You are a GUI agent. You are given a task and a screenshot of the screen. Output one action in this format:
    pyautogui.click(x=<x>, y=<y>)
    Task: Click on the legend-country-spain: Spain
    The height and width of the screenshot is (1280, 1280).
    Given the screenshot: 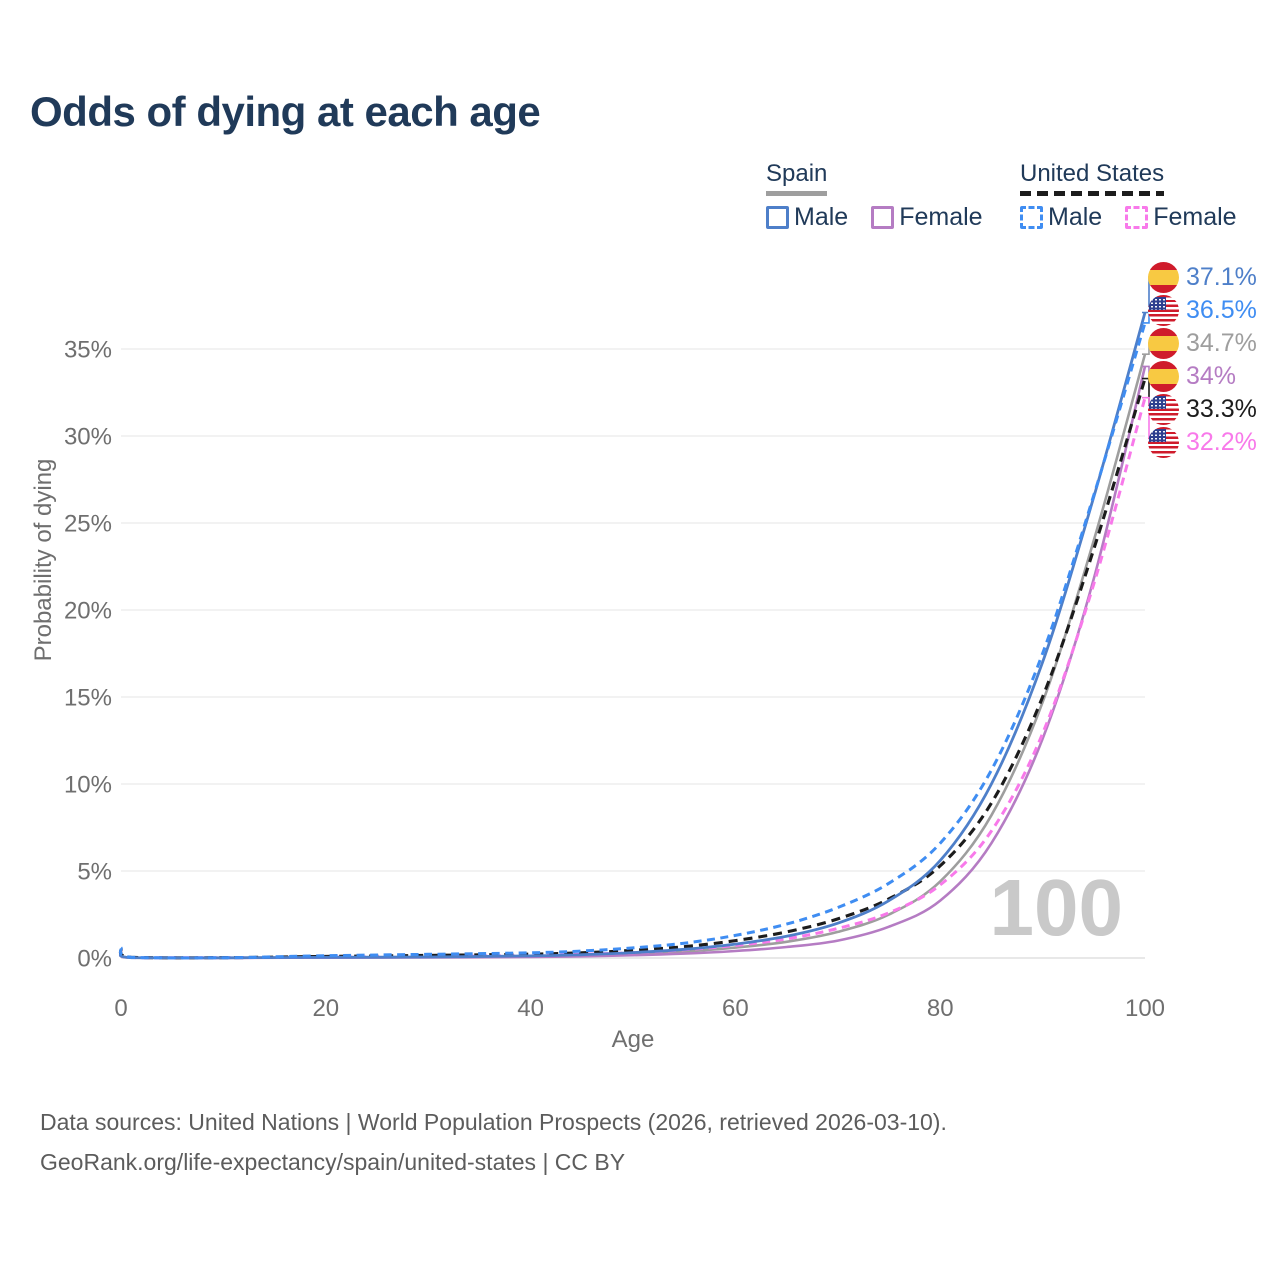 What is the action you would take?
    pyautogui.click(x=797, y=173)
    